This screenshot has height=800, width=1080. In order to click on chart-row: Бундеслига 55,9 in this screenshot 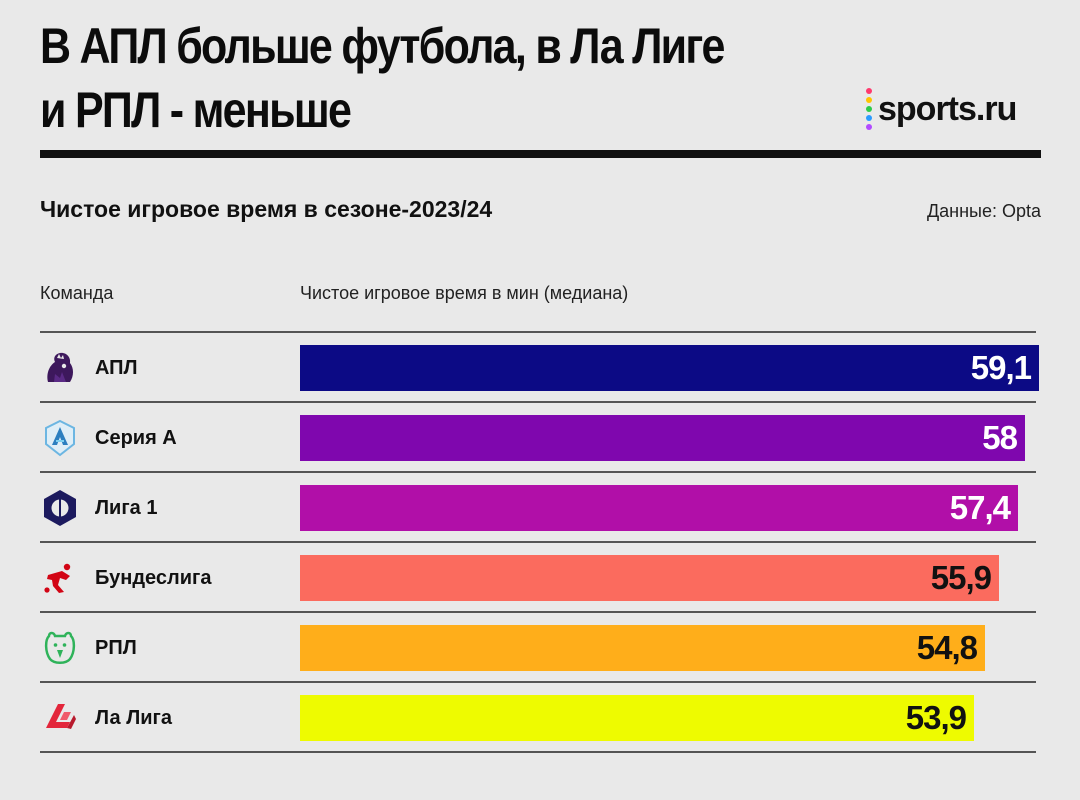, I will do `click(540, 578)`.